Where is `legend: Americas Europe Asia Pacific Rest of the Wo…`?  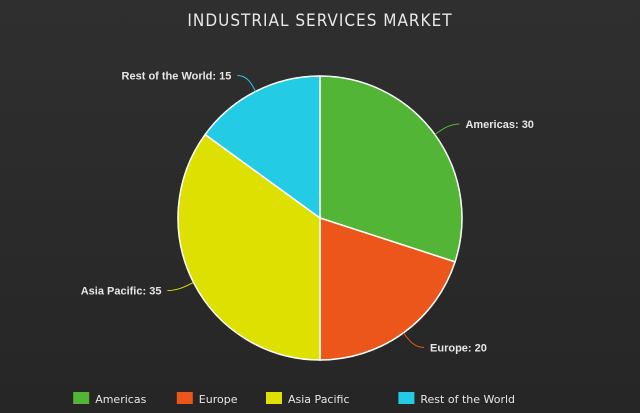 legend: Americas Europe Asia Pacific Rest of the Wo… is located at coordinates (294, 399).